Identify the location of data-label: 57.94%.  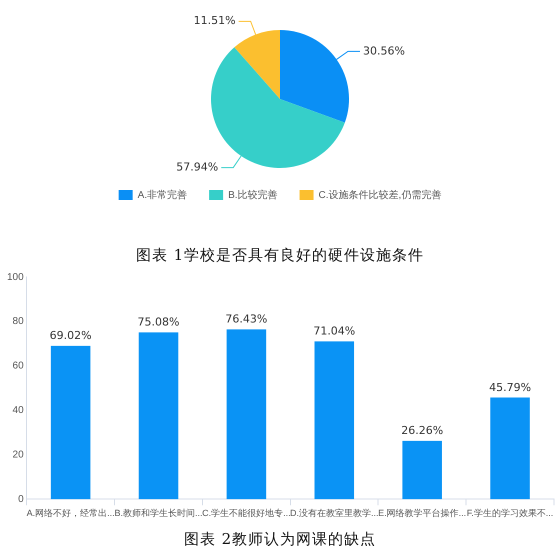
(197, 167).